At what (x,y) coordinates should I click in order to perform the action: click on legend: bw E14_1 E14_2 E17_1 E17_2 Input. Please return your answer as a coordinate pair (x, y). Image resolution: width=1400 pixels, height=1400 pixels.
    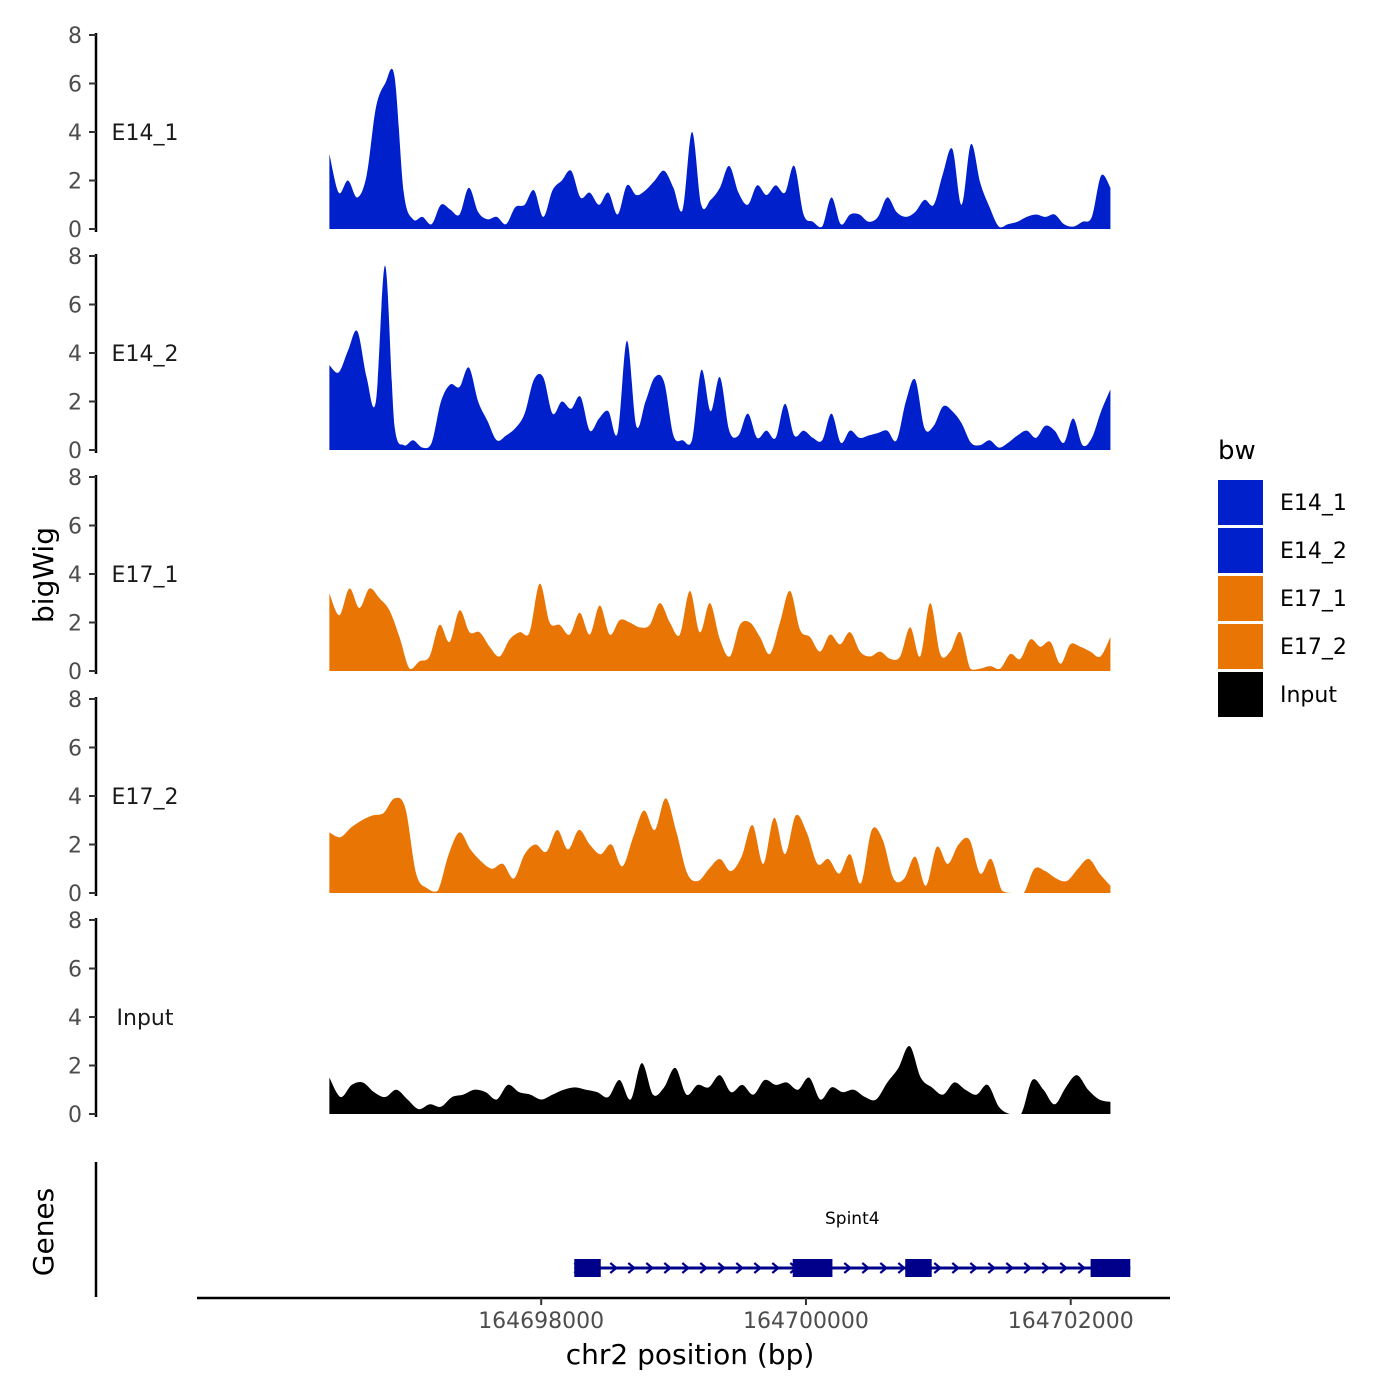
    Looking at the image, I should click on (1282, 576).